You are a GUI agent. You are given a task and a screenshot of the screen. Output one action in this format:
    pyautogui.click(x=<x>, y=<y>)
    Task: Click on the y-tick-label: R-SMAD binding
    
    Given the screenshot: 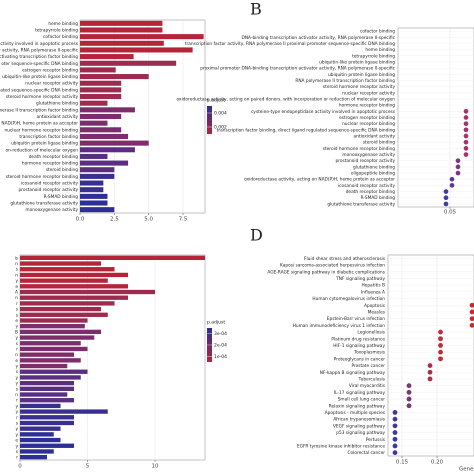 What is the action you would take?
    pyautogui.click(x=61, y=197)
    